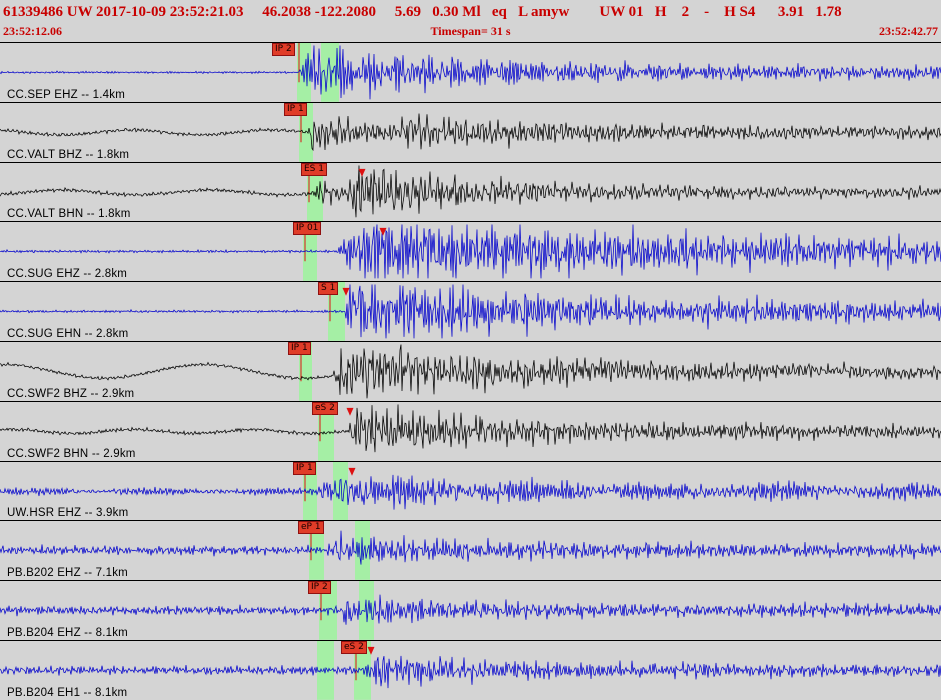 The image size is (941, 700). Describe the element at coordinates (67, 692) in the screenshot. I see `station-label: PB.B204 EH1 -- 8.1km` at that location.